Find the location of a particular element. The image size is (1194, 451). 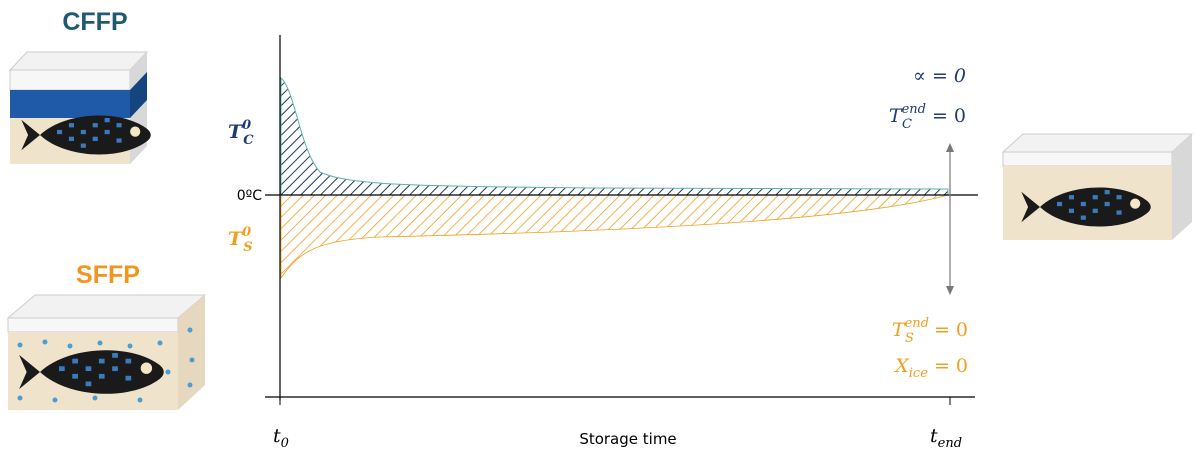

xice-label: Xice = 0 is located at coordinates (930, 368).